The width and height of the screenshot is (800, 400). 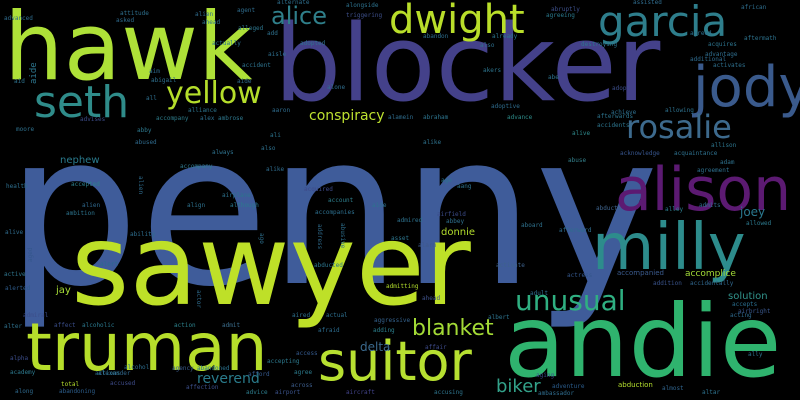 What do you see at coordinates (214, 93) in the screenshot?
I see `word-yellow: yellow` at bounding box center [214, 93].